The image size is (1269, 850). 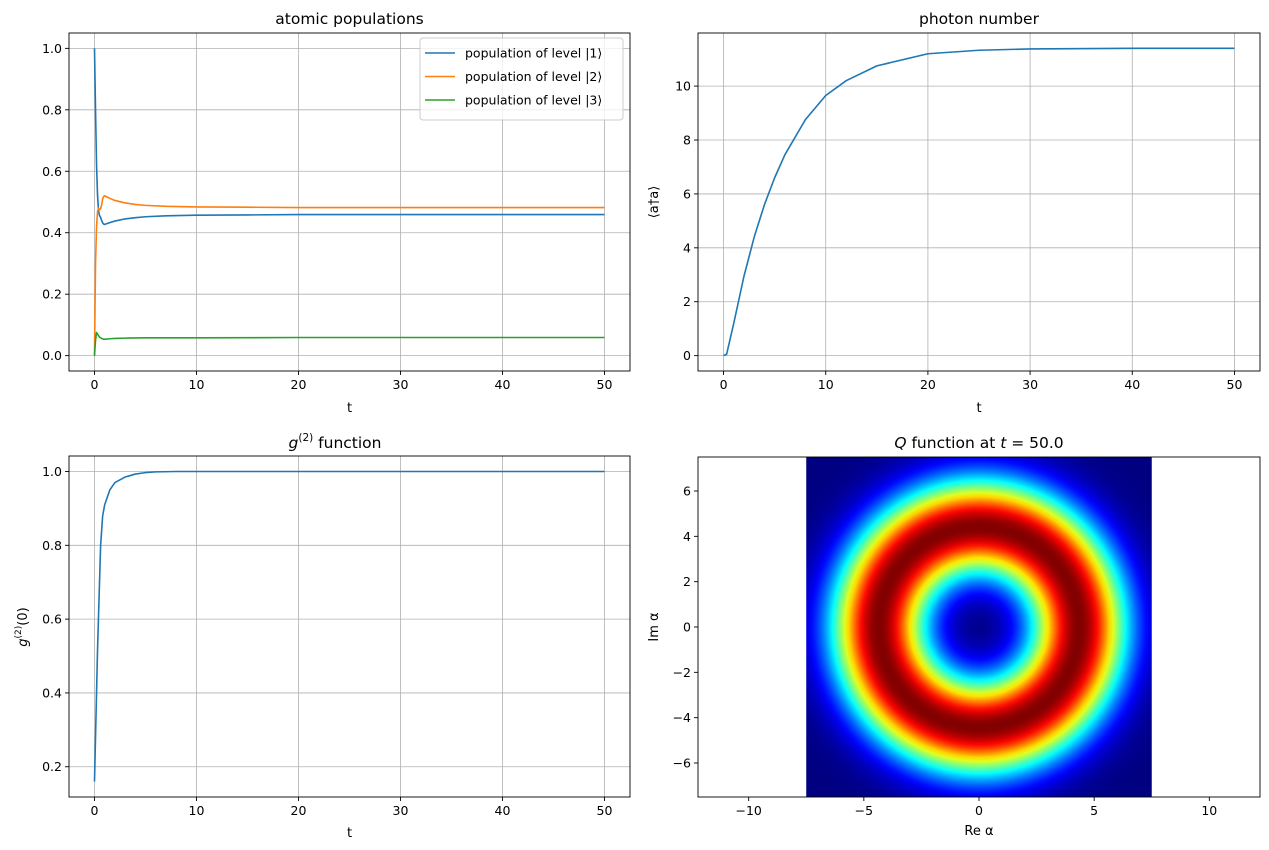 What do you see at coordinates (533, 76) in the screenshot?
I see `legend-label: population of level |2⟩` at bounding box center [533, 76].